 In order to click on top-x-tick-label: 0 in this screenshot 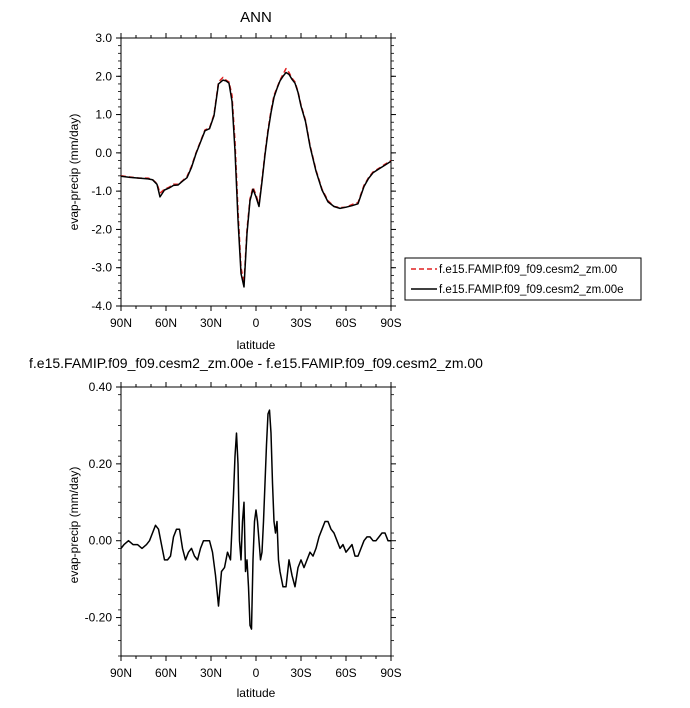, I will do `click(256, 323)`.